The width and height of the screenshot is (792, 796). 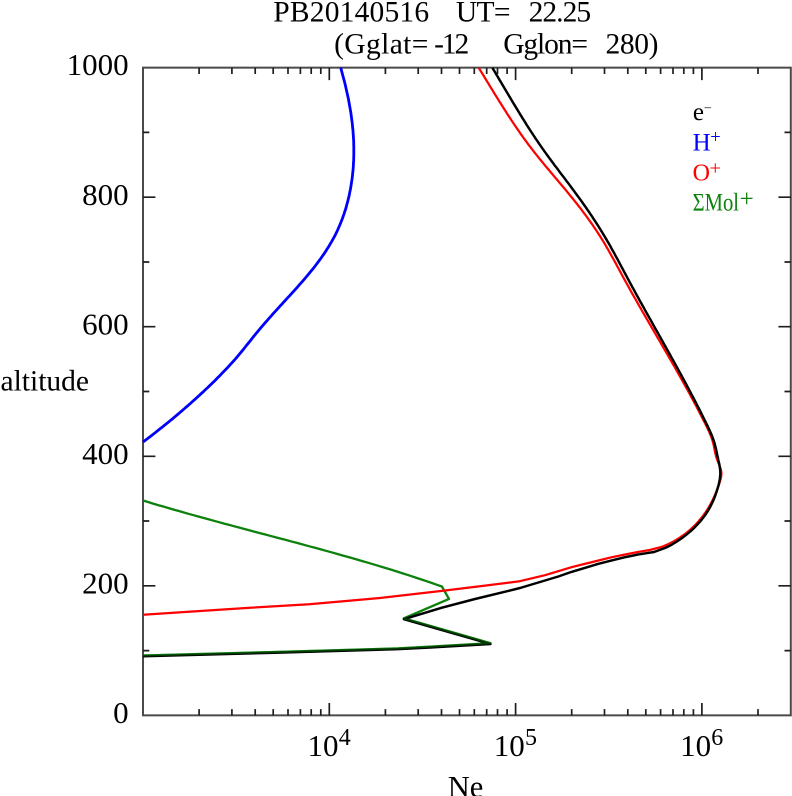 I want to click on svg-text: 200, so click(x=105, y=582).